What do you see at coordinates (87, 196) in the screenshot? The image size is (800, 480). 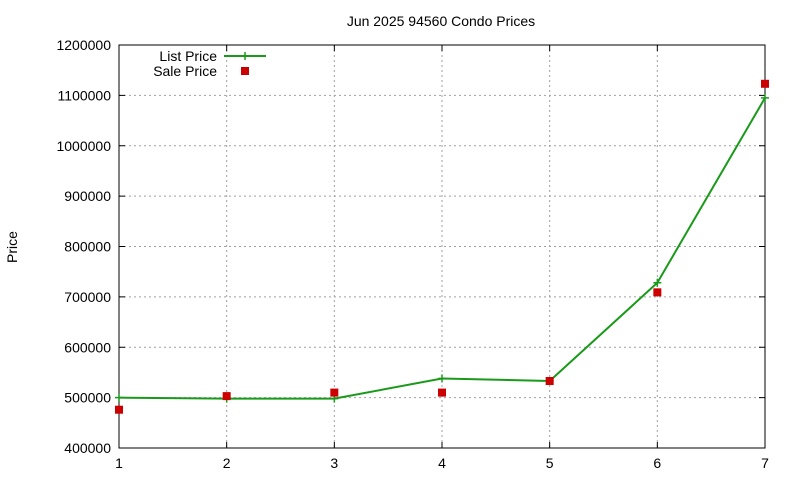 I see `y-tick-label: 900000` at bounding box center [87, 196].